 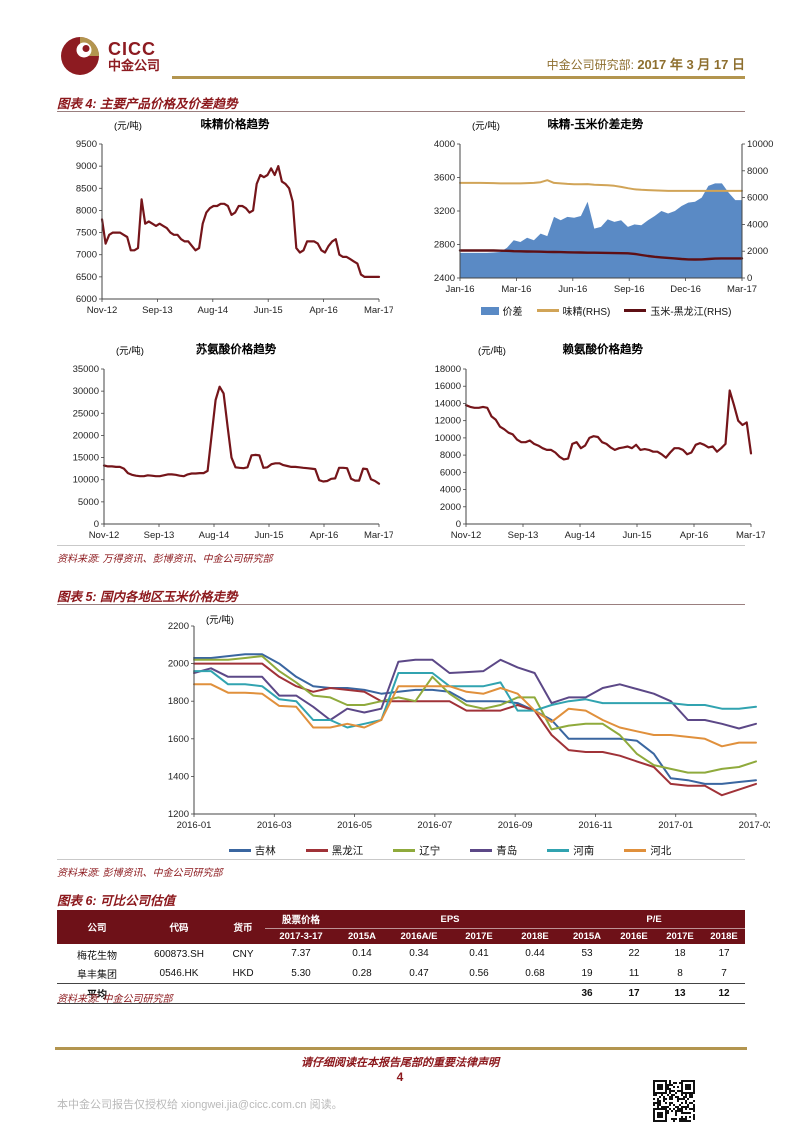 What do you see at coordinates (86, 458) in the screenshot?
I see `svg-text: 15000` at bounding box center [86, 458].